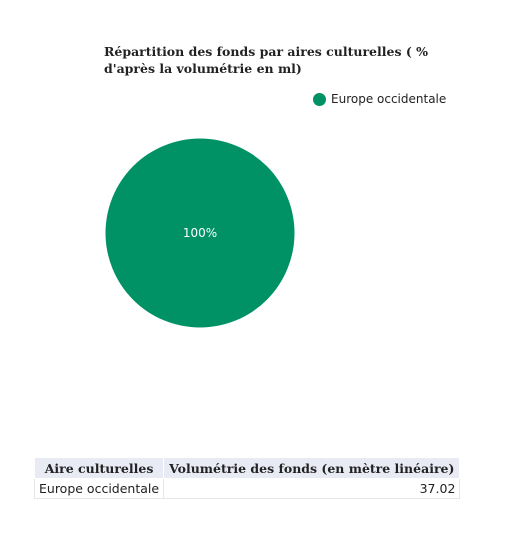 Image resolution: width=508 pixels, height=537 pixels. I want to click on pie-slice-europe-occidentale, so click(200, 233).